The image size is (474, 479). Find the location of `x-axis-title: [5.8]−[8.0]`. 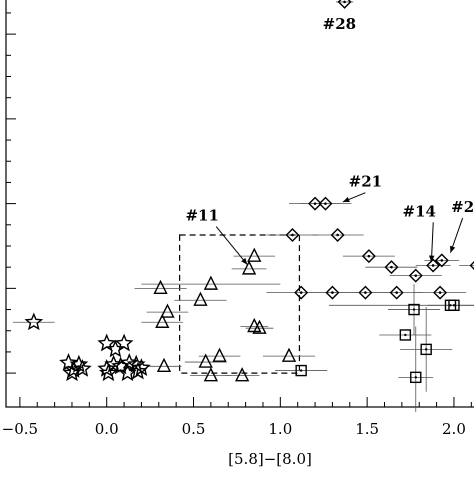

x-axis-title: [5.8]−[8.0] is located at coordinates (270, 459).